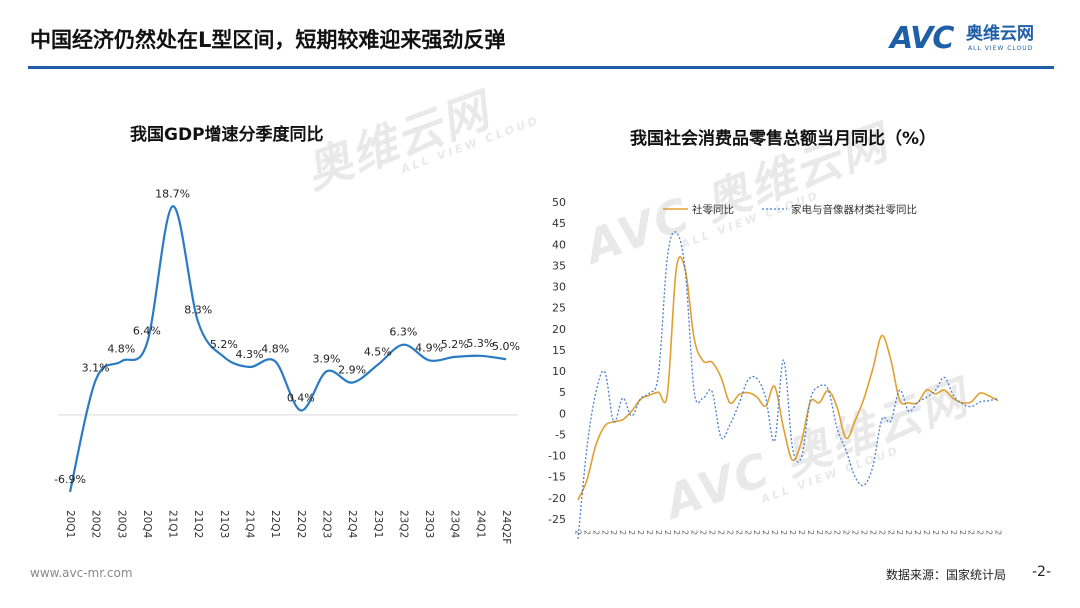 Image resolution: width=1080 pixels, height=608 pixels. What do you see at coordinates (455, 524) in the screenshot?
I see `gdp-x-tick-label: 23Q4` at bounding box center [455, 524].